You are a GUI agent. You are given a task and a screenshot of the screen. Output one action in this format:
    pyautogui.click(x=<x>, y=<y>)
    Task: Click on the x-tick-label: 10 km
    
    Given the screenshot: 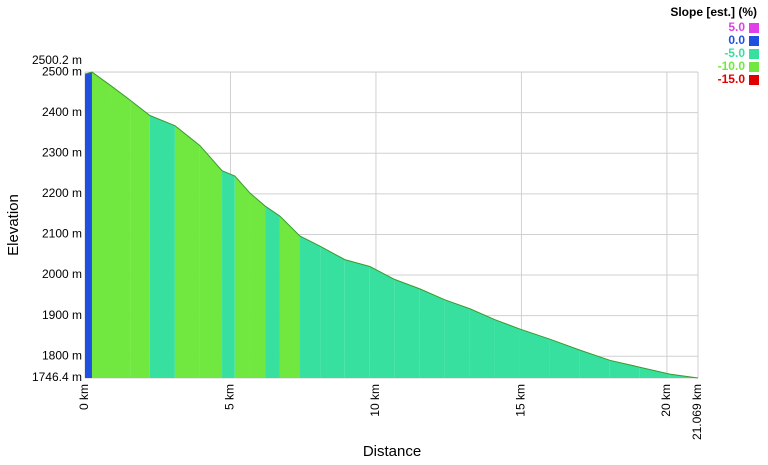 What is the action you would take?
    pyautogui.click(x=375, y=400)
    